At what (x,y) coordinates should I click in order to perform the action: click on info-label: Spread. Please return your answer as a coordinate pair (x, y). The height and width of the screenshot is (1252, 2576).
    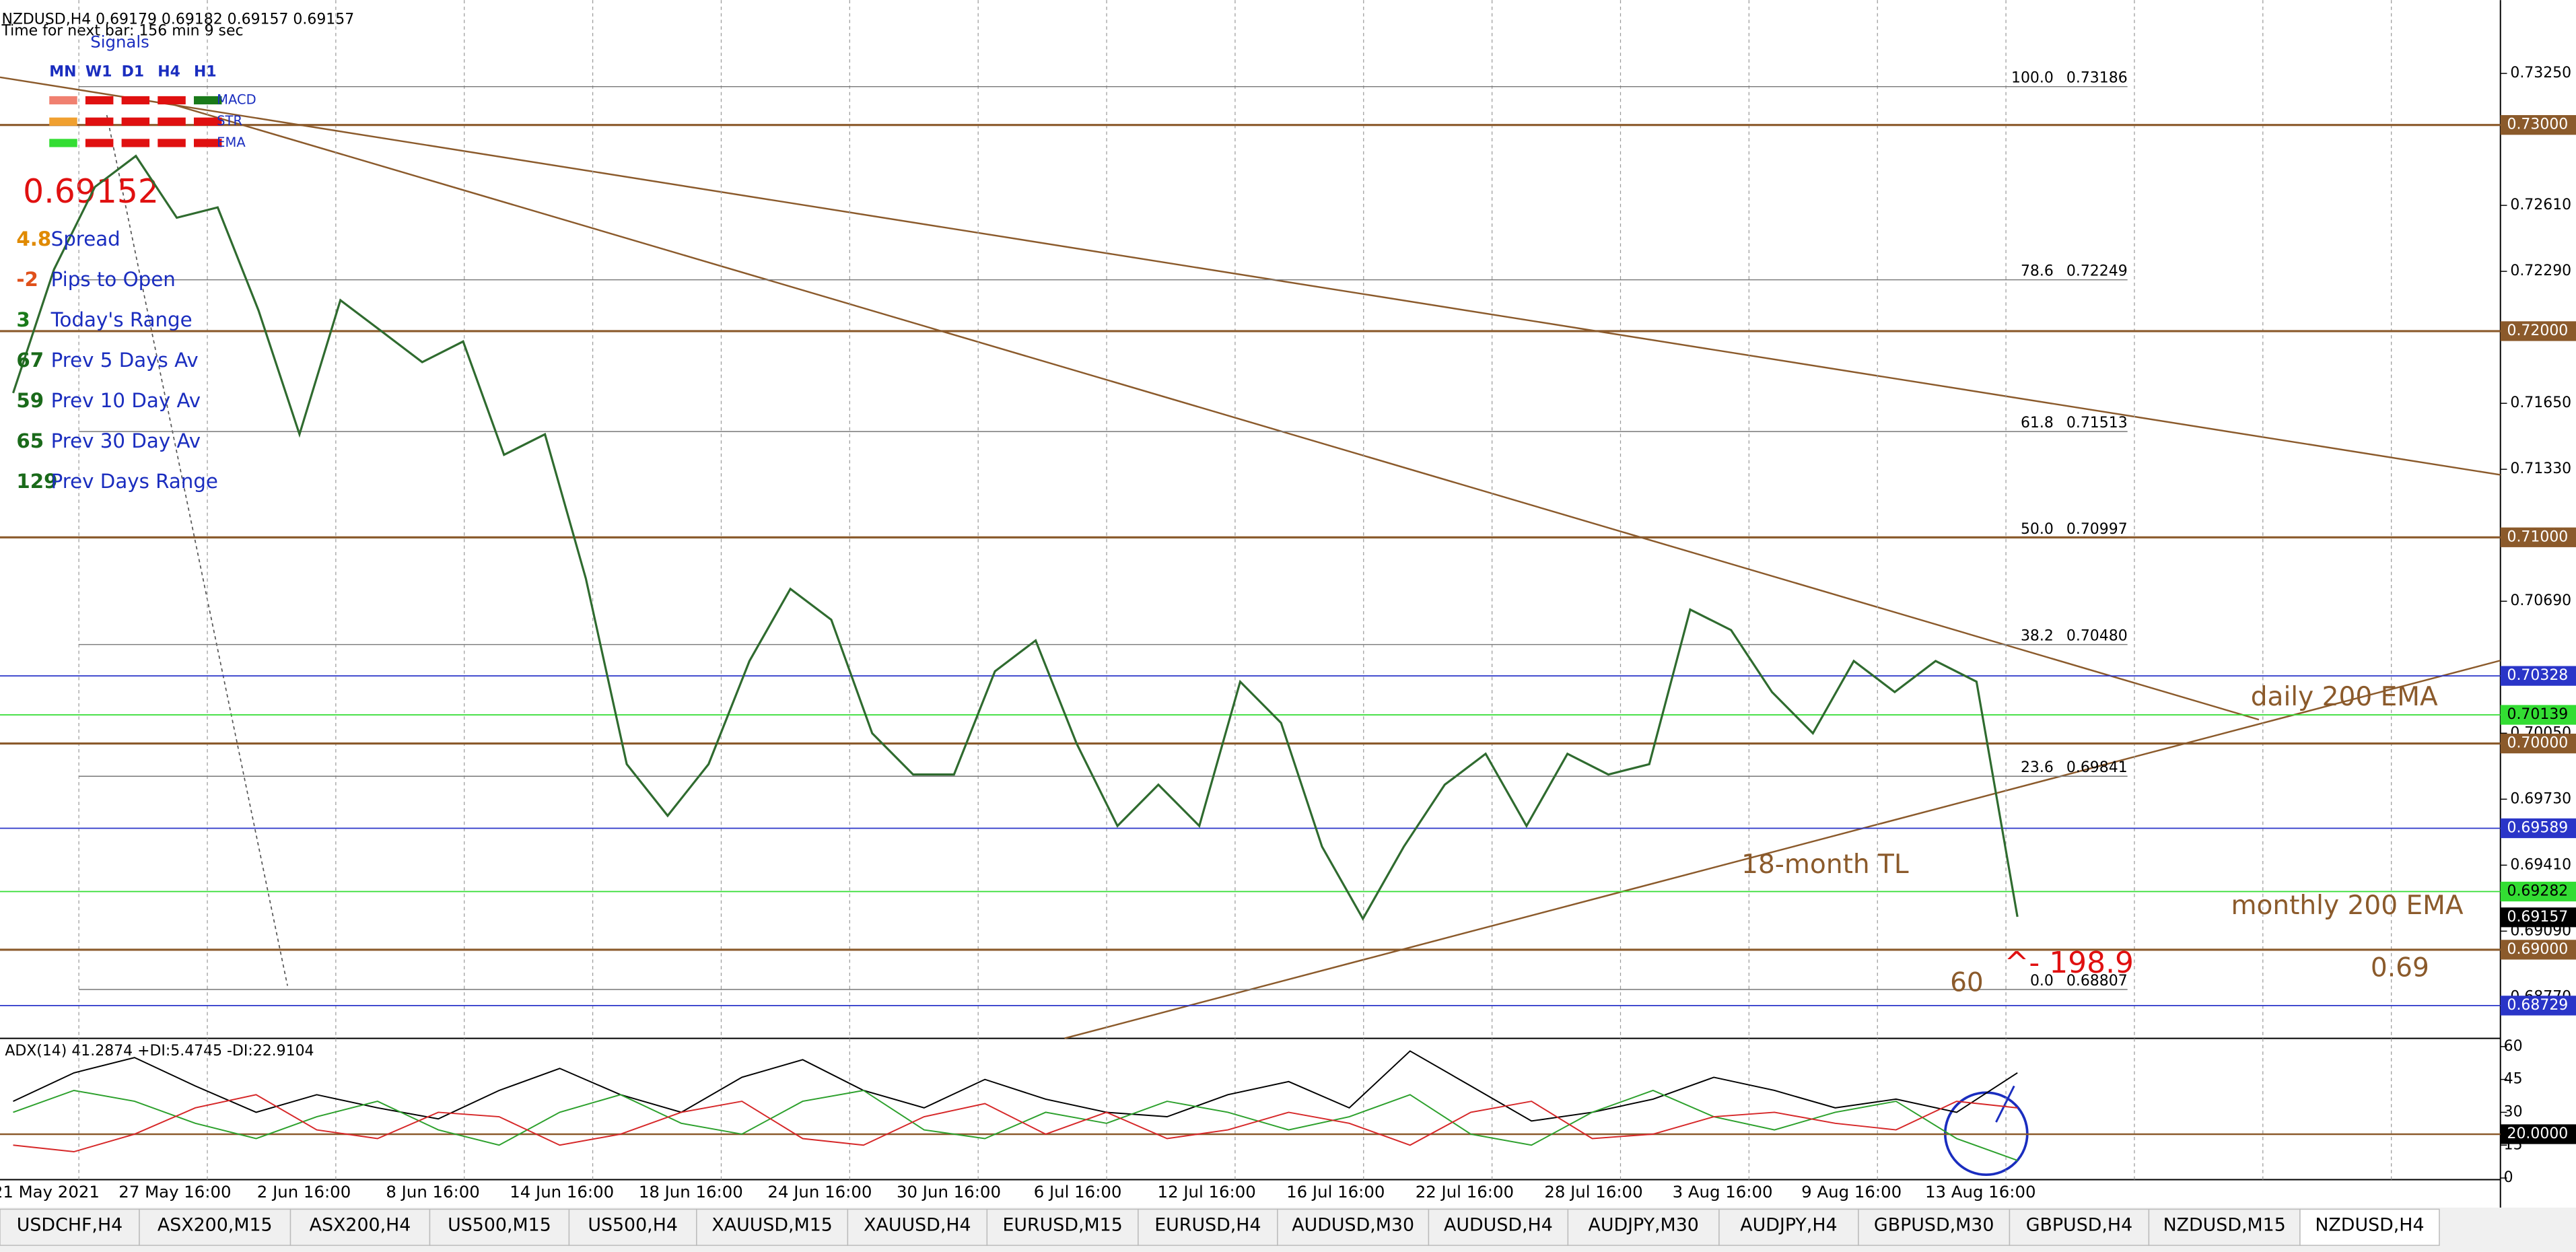
    Looking at the image, I should click on (85, 239).